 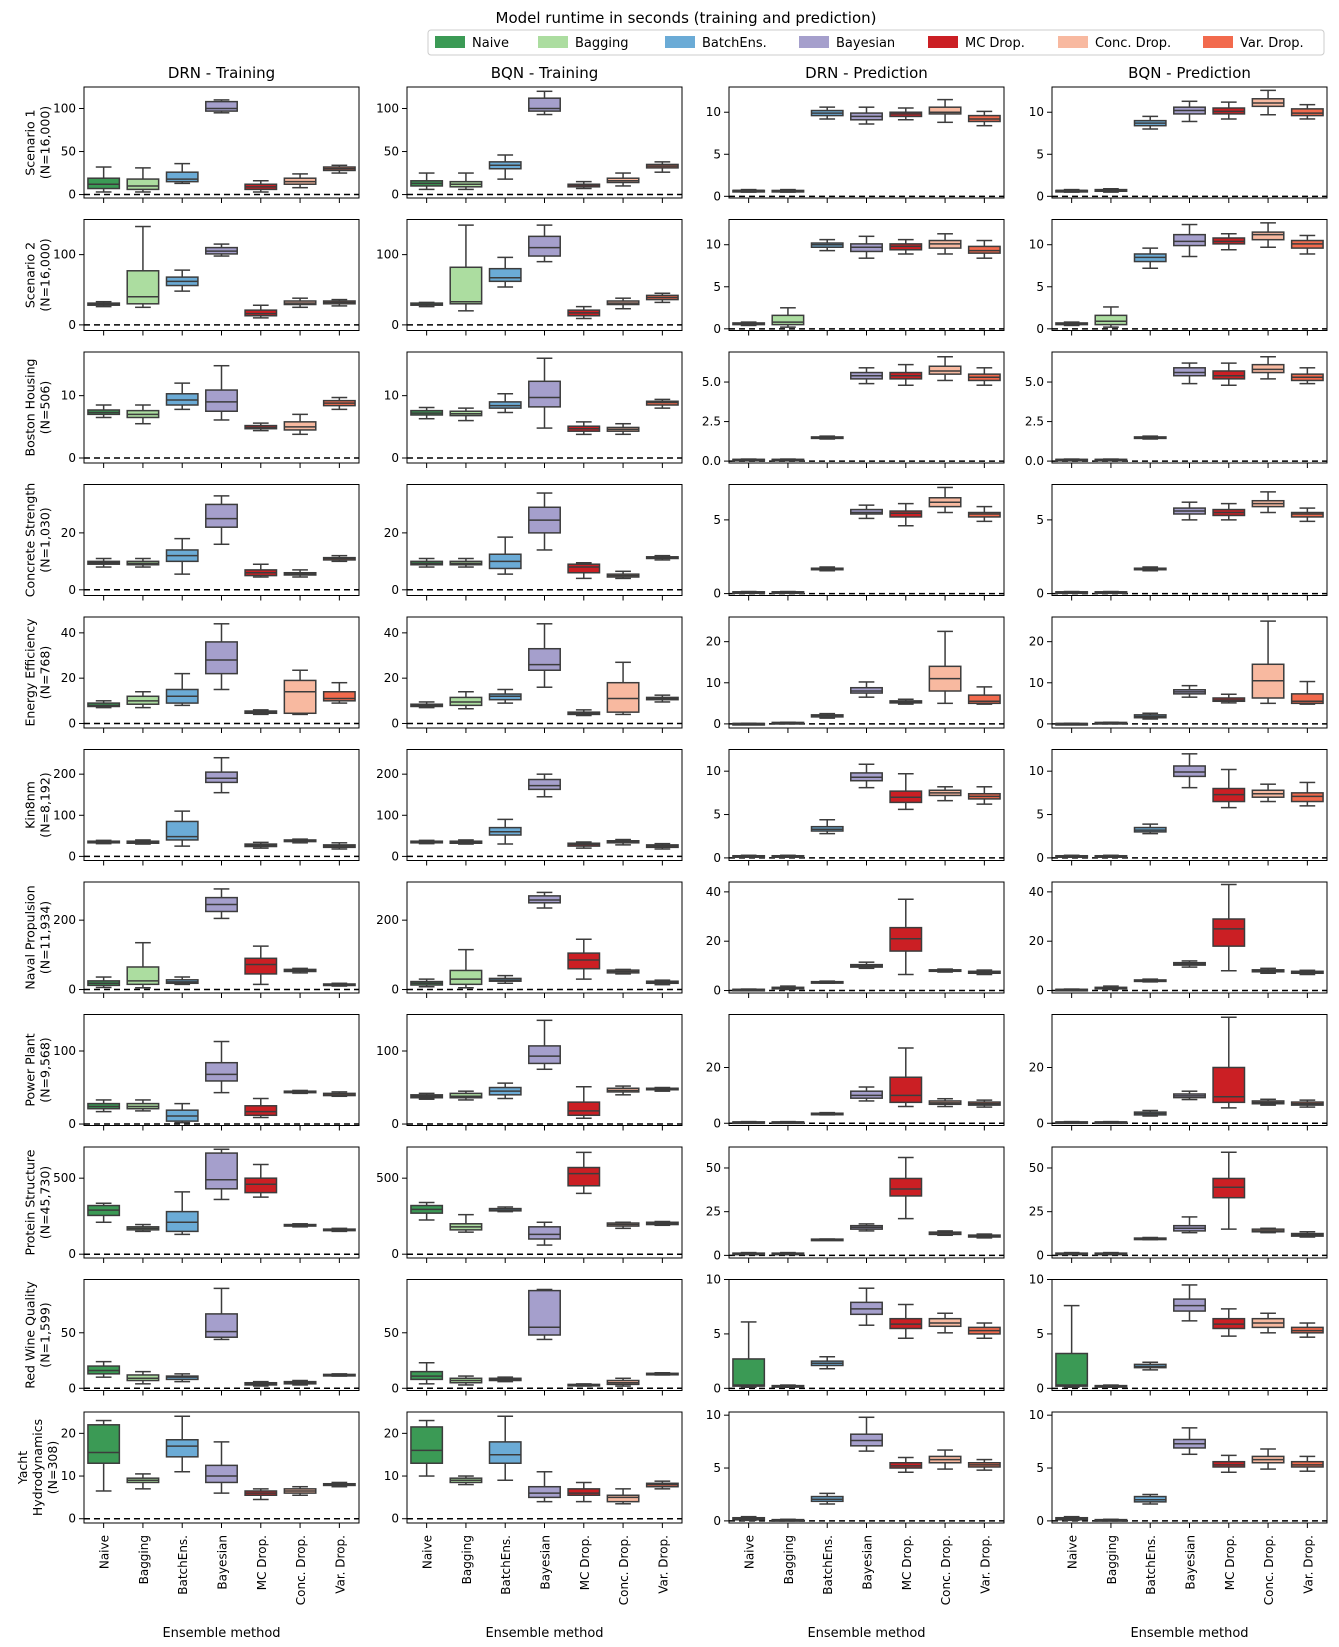 I want to click on x-tick-label: Bayesian, so click(x=223, y=1562).